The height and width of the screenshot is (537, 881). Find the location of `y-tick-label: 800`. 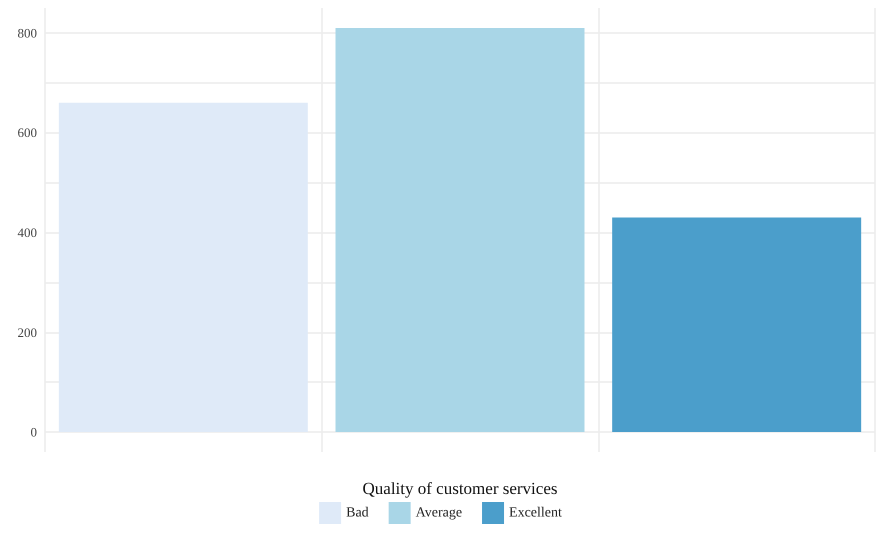

y-tick-label: 800 is located at coordinates (27, 32).